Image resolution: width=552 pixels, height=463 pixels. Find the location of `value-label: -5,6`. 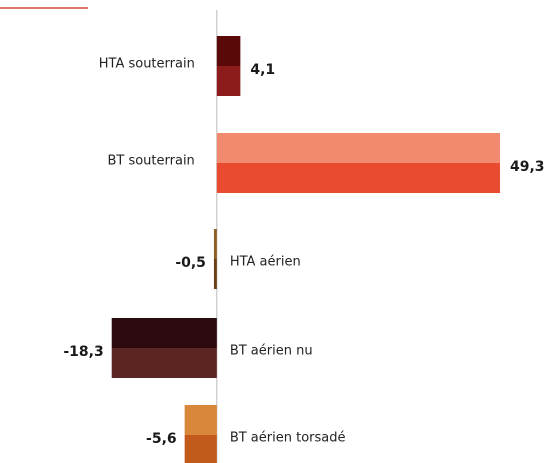

value-label: -5,6 is located at coordinates (161, 439).